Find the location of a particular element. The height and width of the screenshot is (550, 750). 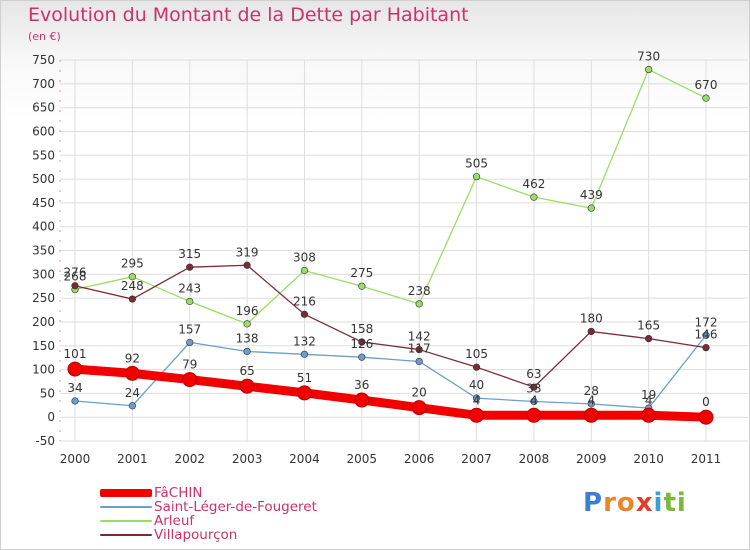

data-label: 117 is located at coordinates (419, 348).